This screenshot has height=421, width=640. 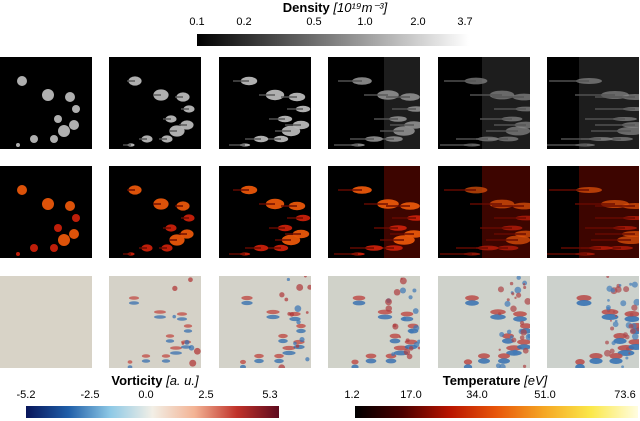 What do you see at coordinates (46, 103) in the screenshot?
I see `density-panel-background` at bounding box center [46, 103].